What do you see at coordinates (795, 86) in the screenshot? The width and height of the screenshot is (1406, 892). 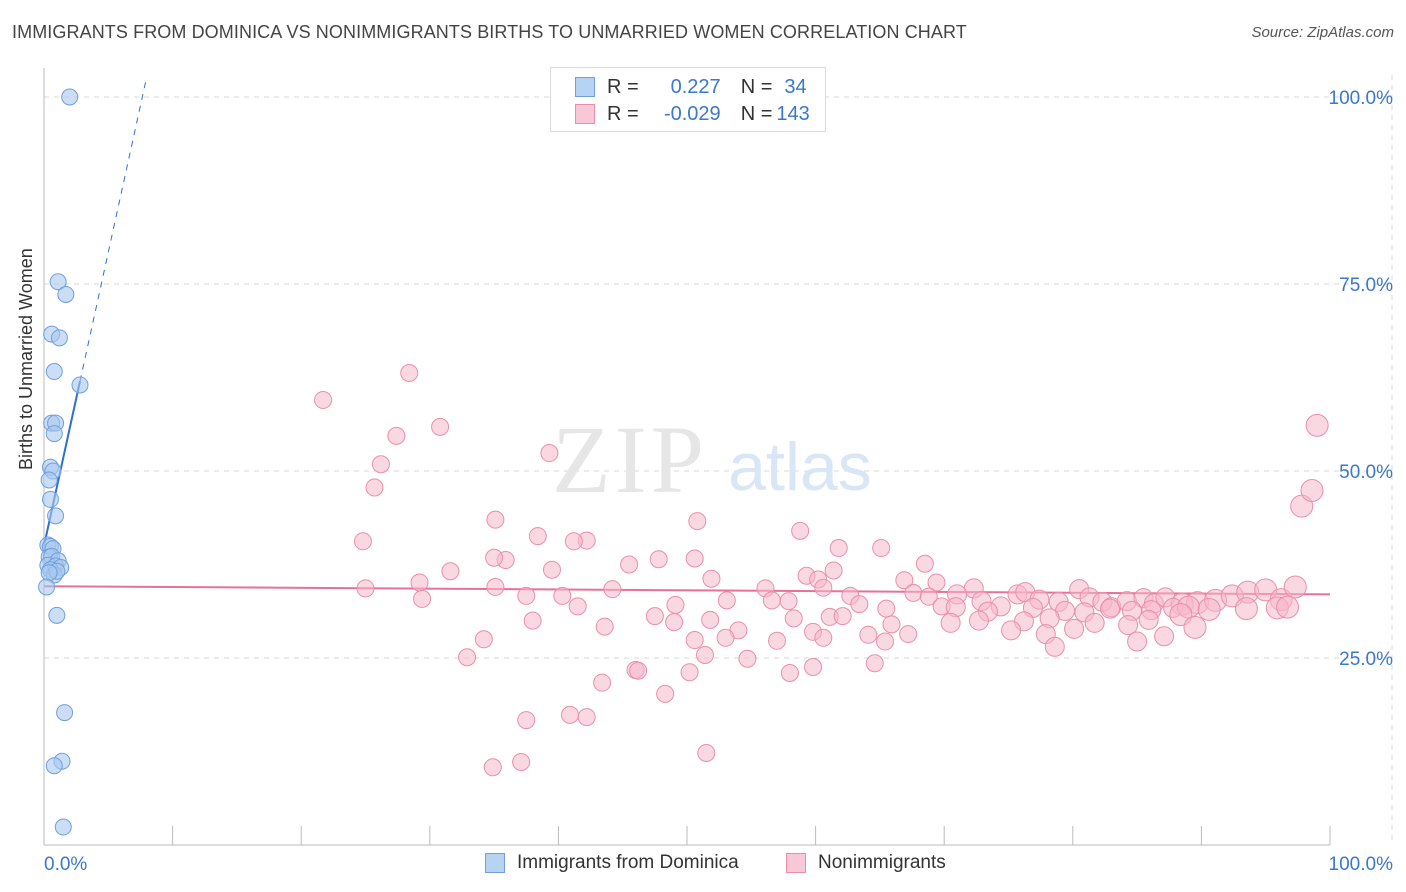 I see `legend-n-value: 34` at bounding box center [795, 86].